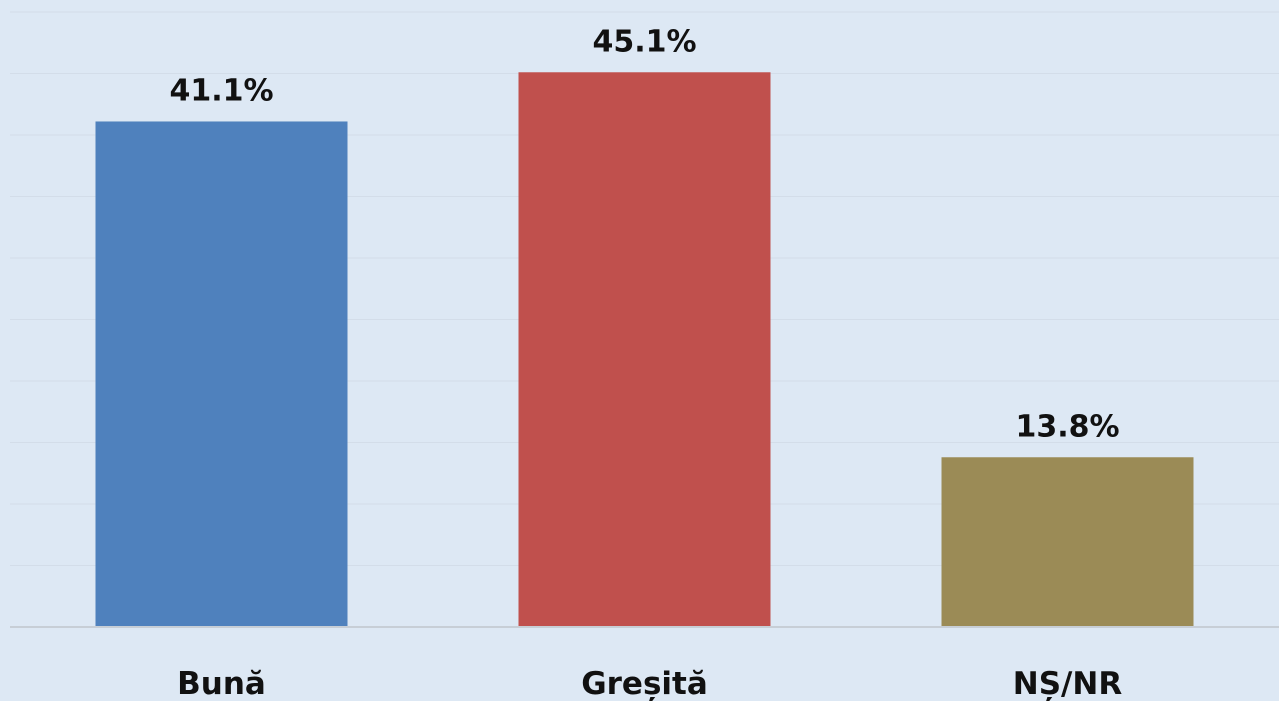 This screenshot has height=701, width=1279. What do you see at coordinates (221, 90) in the screenshot?
I see `value-label-1: 41.1%` at bounding box center [221, 90].